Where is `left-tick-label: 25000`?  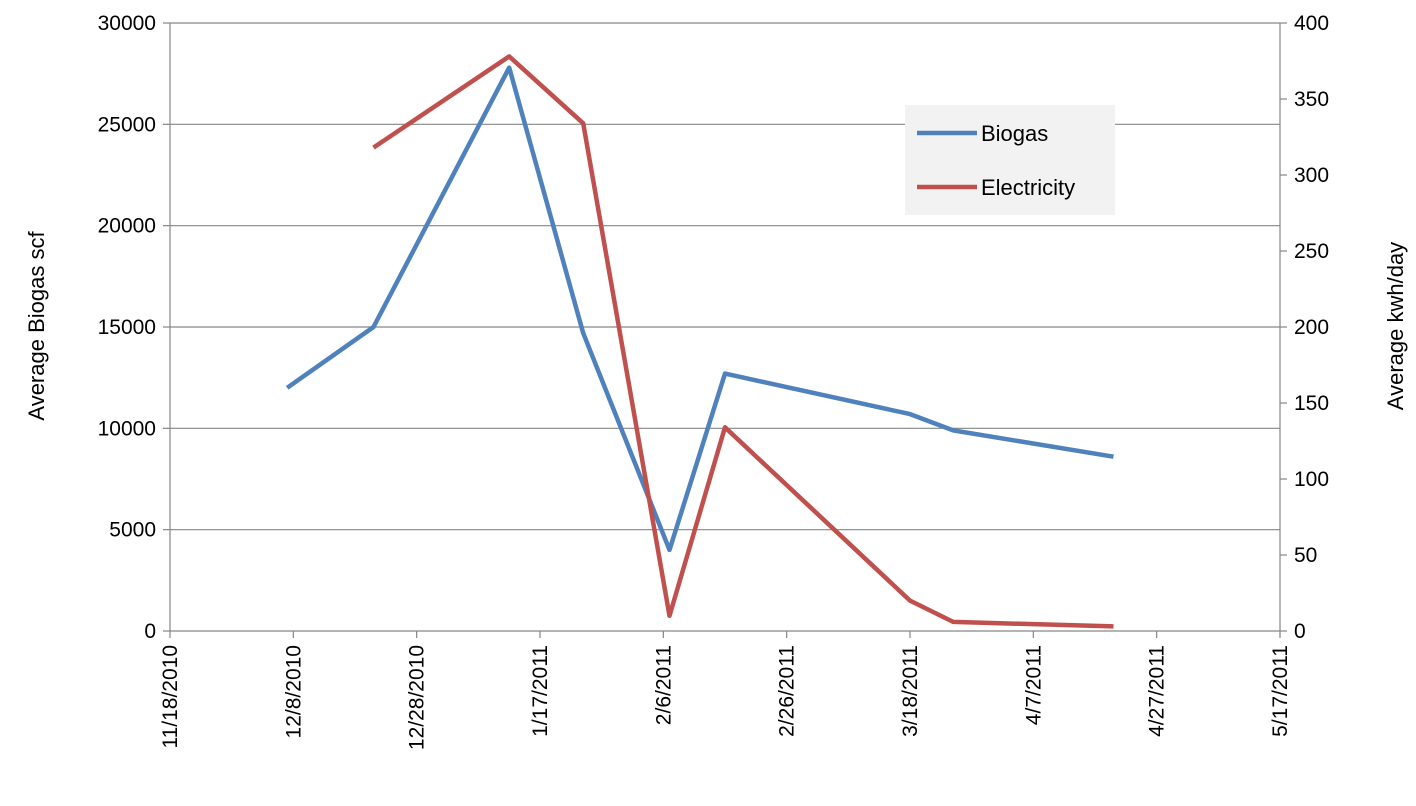 left-tick-label: 25000 is located at coordinates (127, 124).